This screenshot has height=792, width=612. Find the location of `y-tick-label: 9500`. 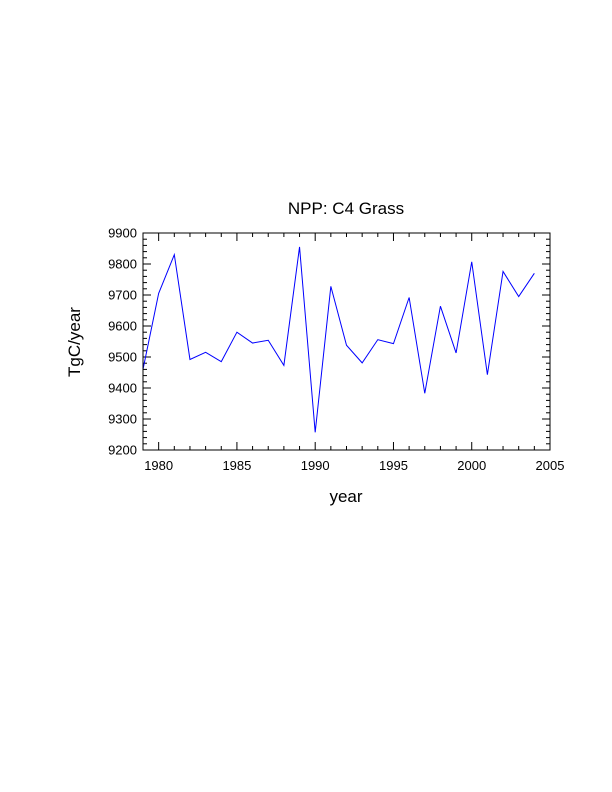

y-tick-label: 9500 is located at coordinates (122, 357).